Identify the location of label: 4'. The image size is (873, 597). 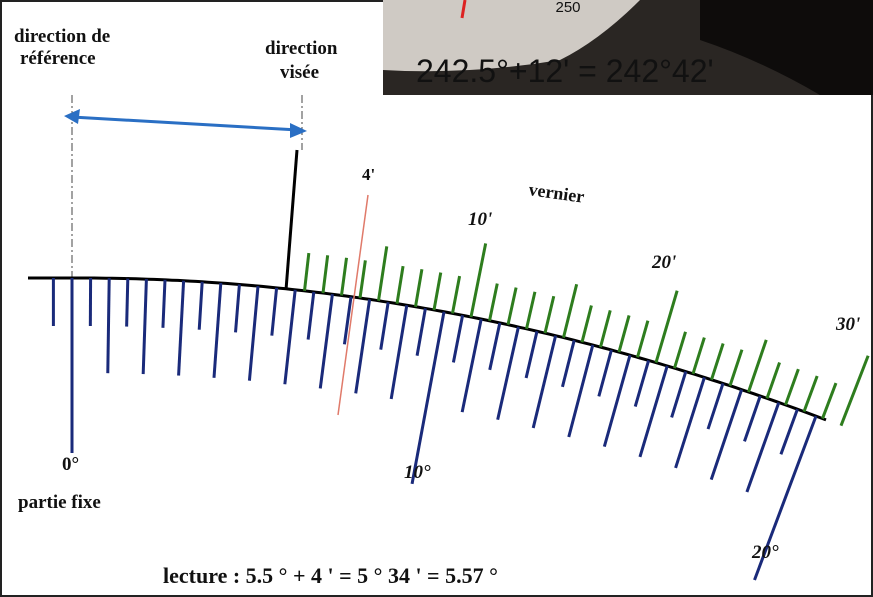
(368, 174).